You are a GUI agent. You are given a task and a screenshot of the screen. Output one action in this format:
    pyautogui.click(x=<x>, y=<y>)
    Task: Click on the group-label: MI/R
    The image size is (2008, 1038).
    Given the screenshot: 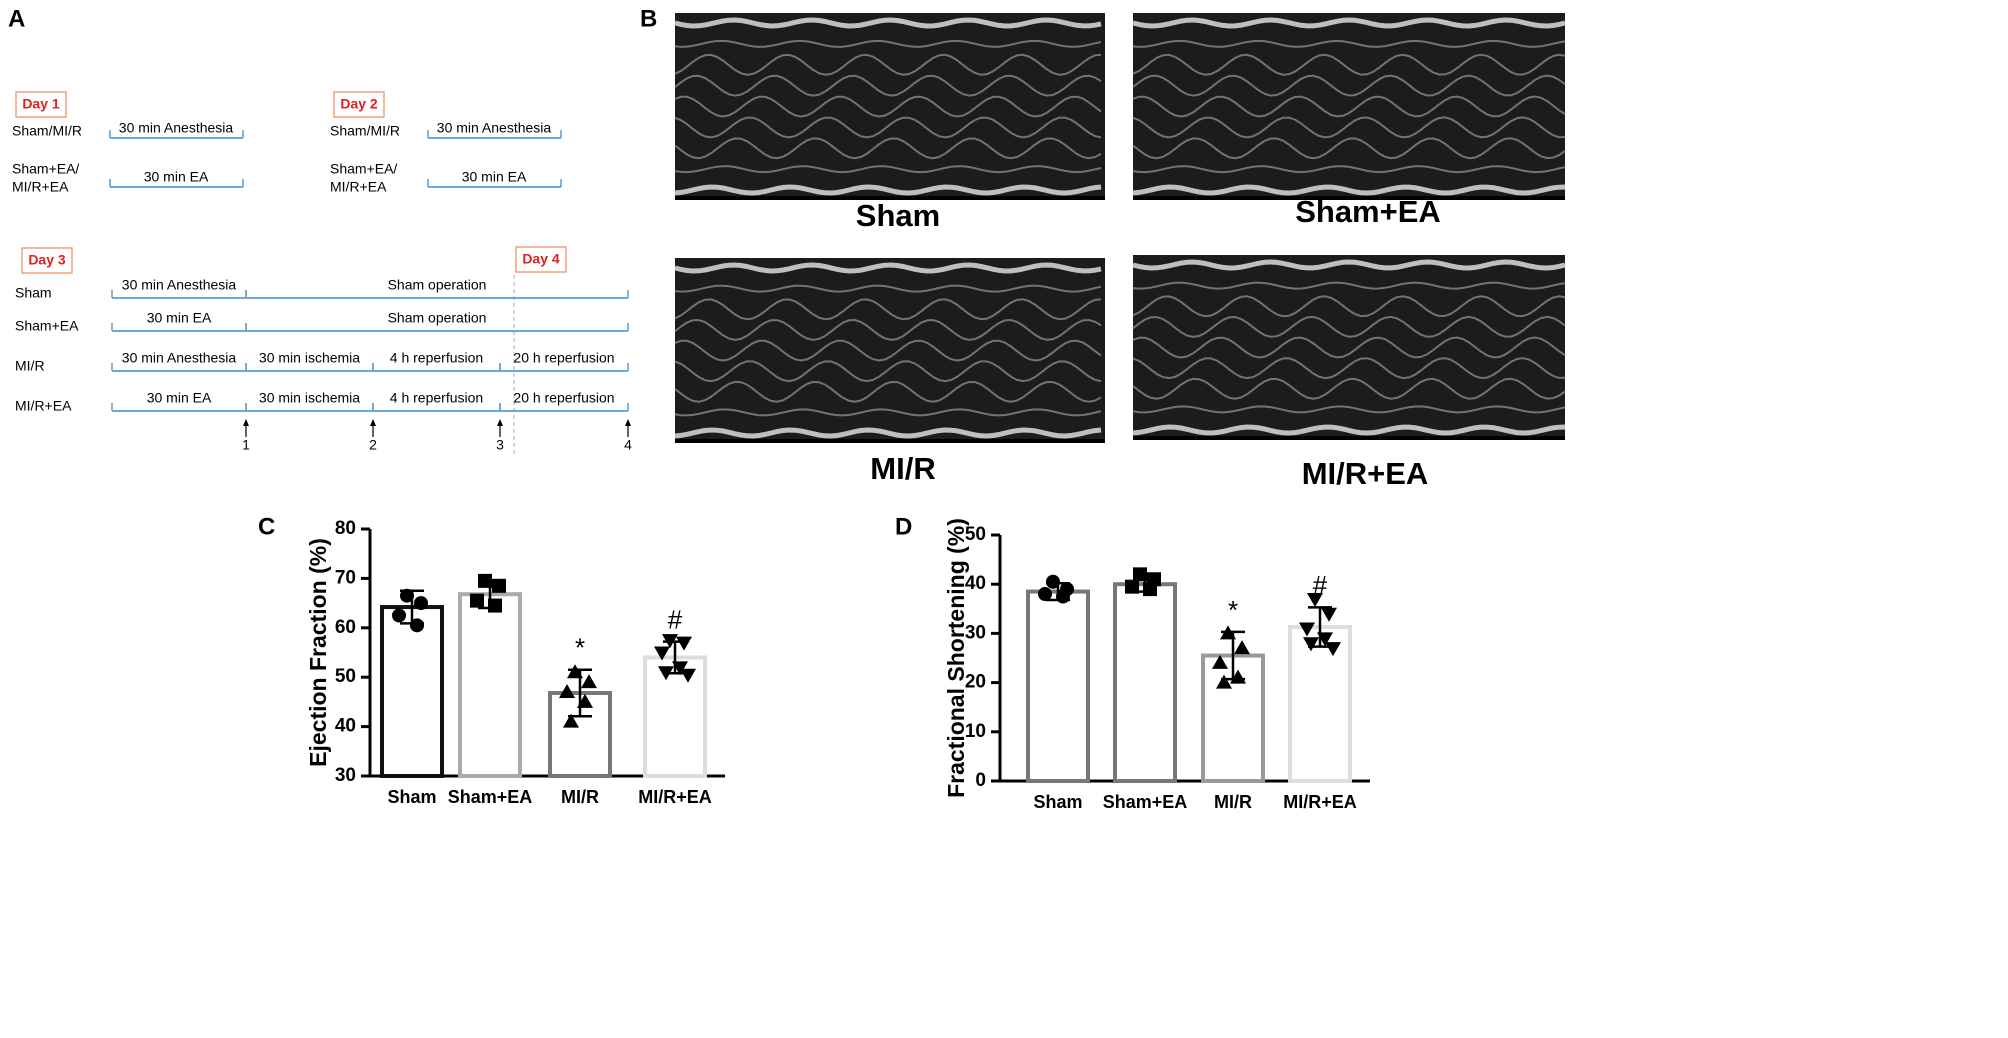 What is the action you would take?
    pyautogui.click(x=30, y=366)
    